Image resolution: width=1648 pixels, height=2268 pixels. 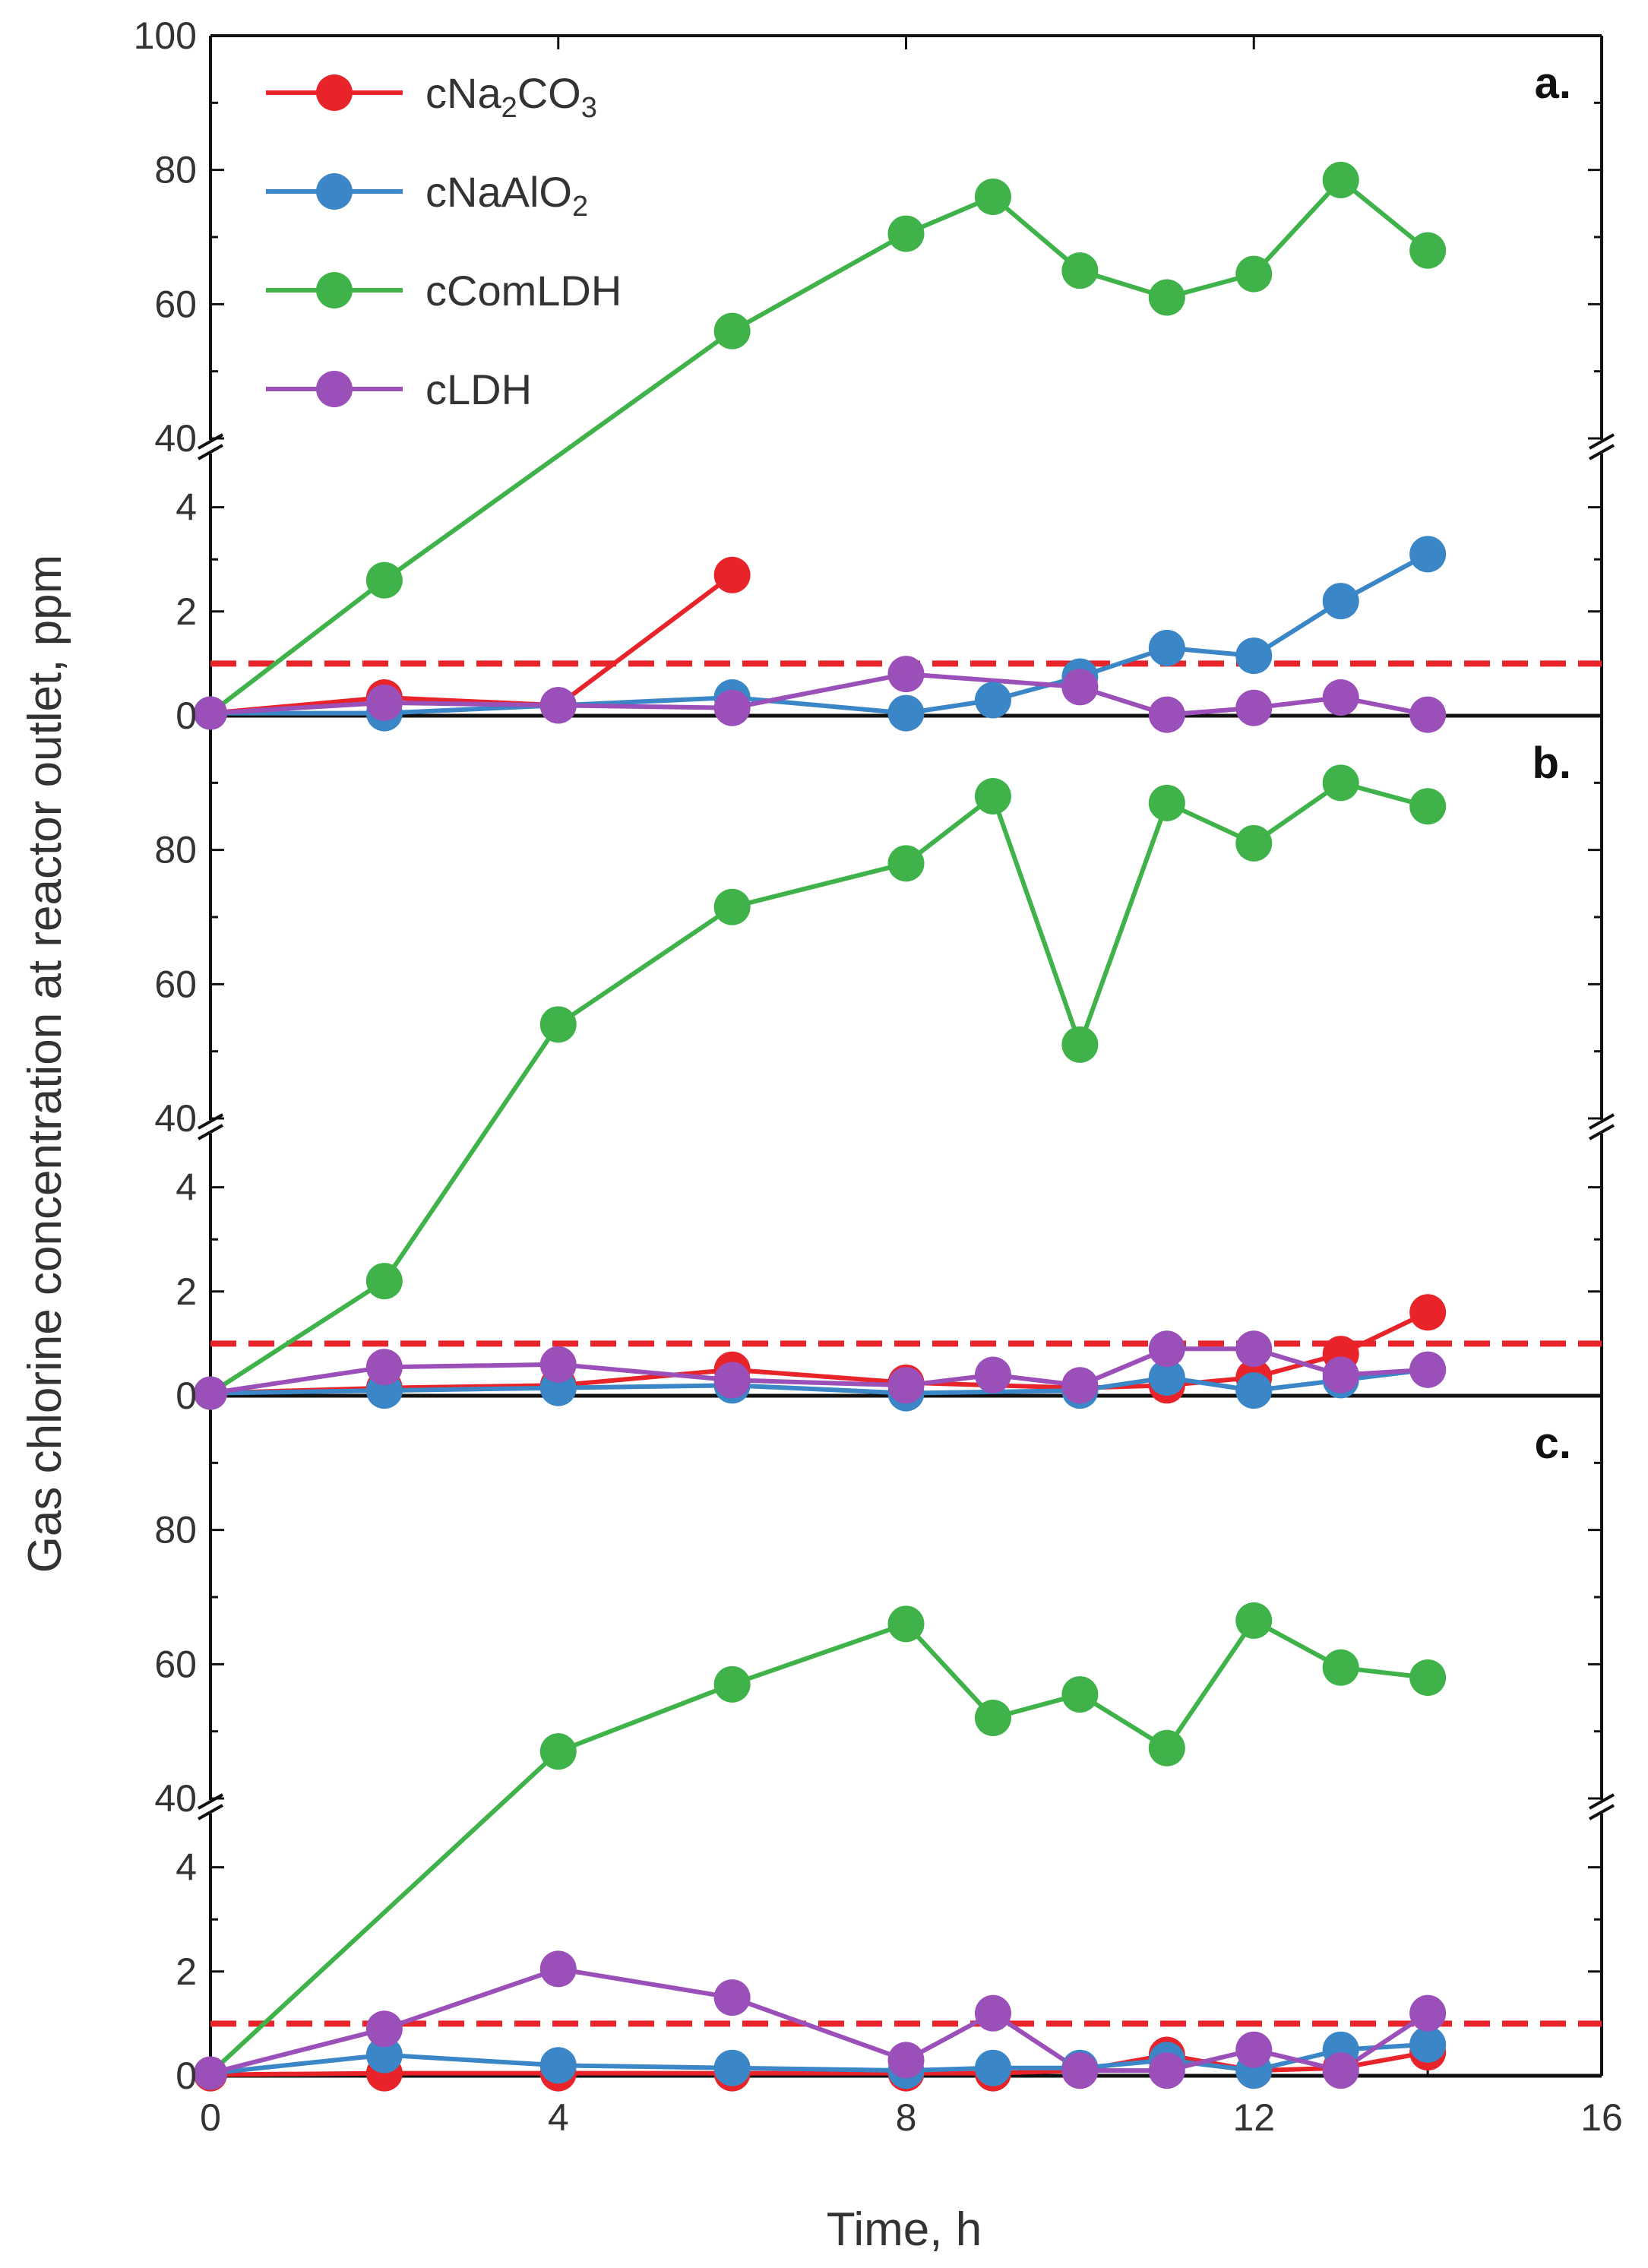 What do you see at coordinates (463, 93) in the screenshot?
I see `legend-text-part: cNa` at bounding box center [463, 93].